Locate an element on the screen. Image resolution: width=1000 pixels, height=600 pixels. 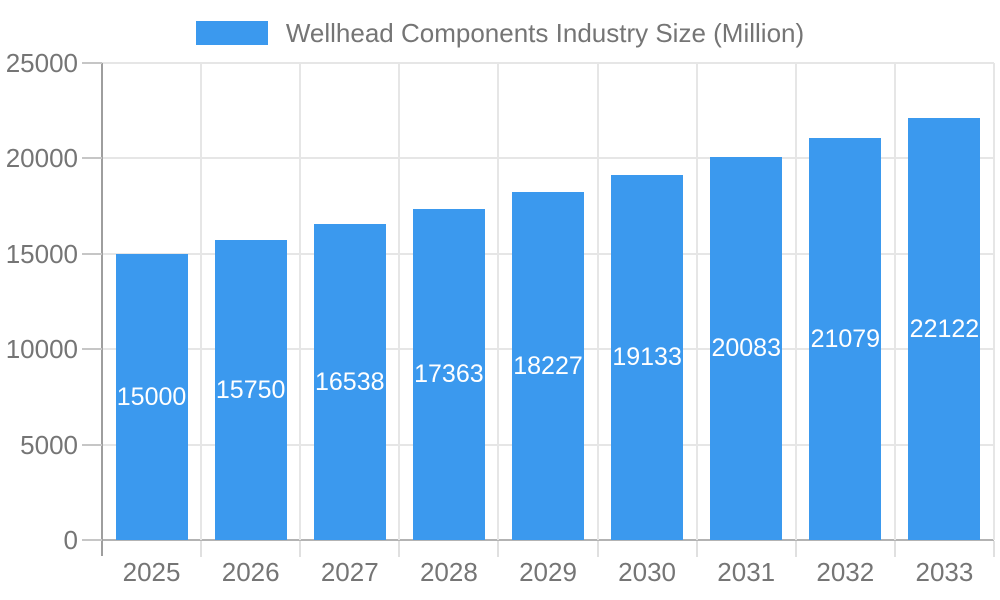
bar-2028 is located at coordinates (448, 374).